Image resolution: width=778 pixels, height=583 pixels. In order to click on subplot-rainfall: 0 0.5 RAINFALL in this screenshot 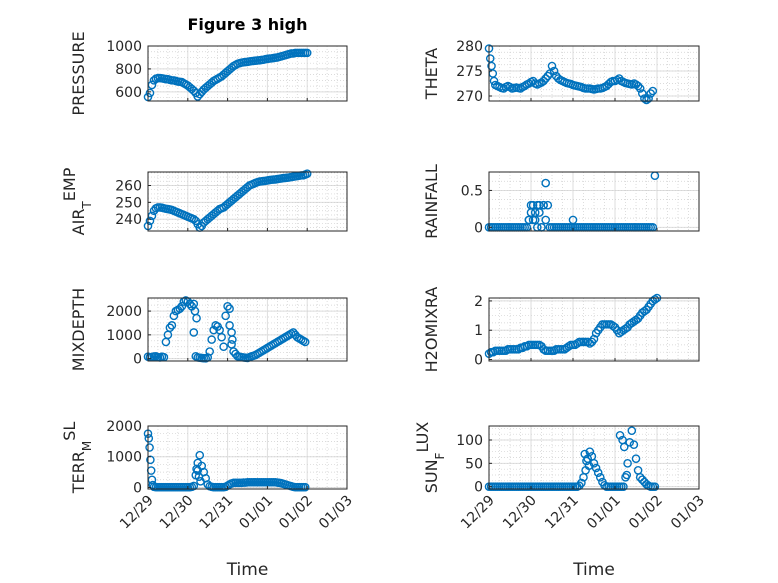, I will do `click(561, 201)`.